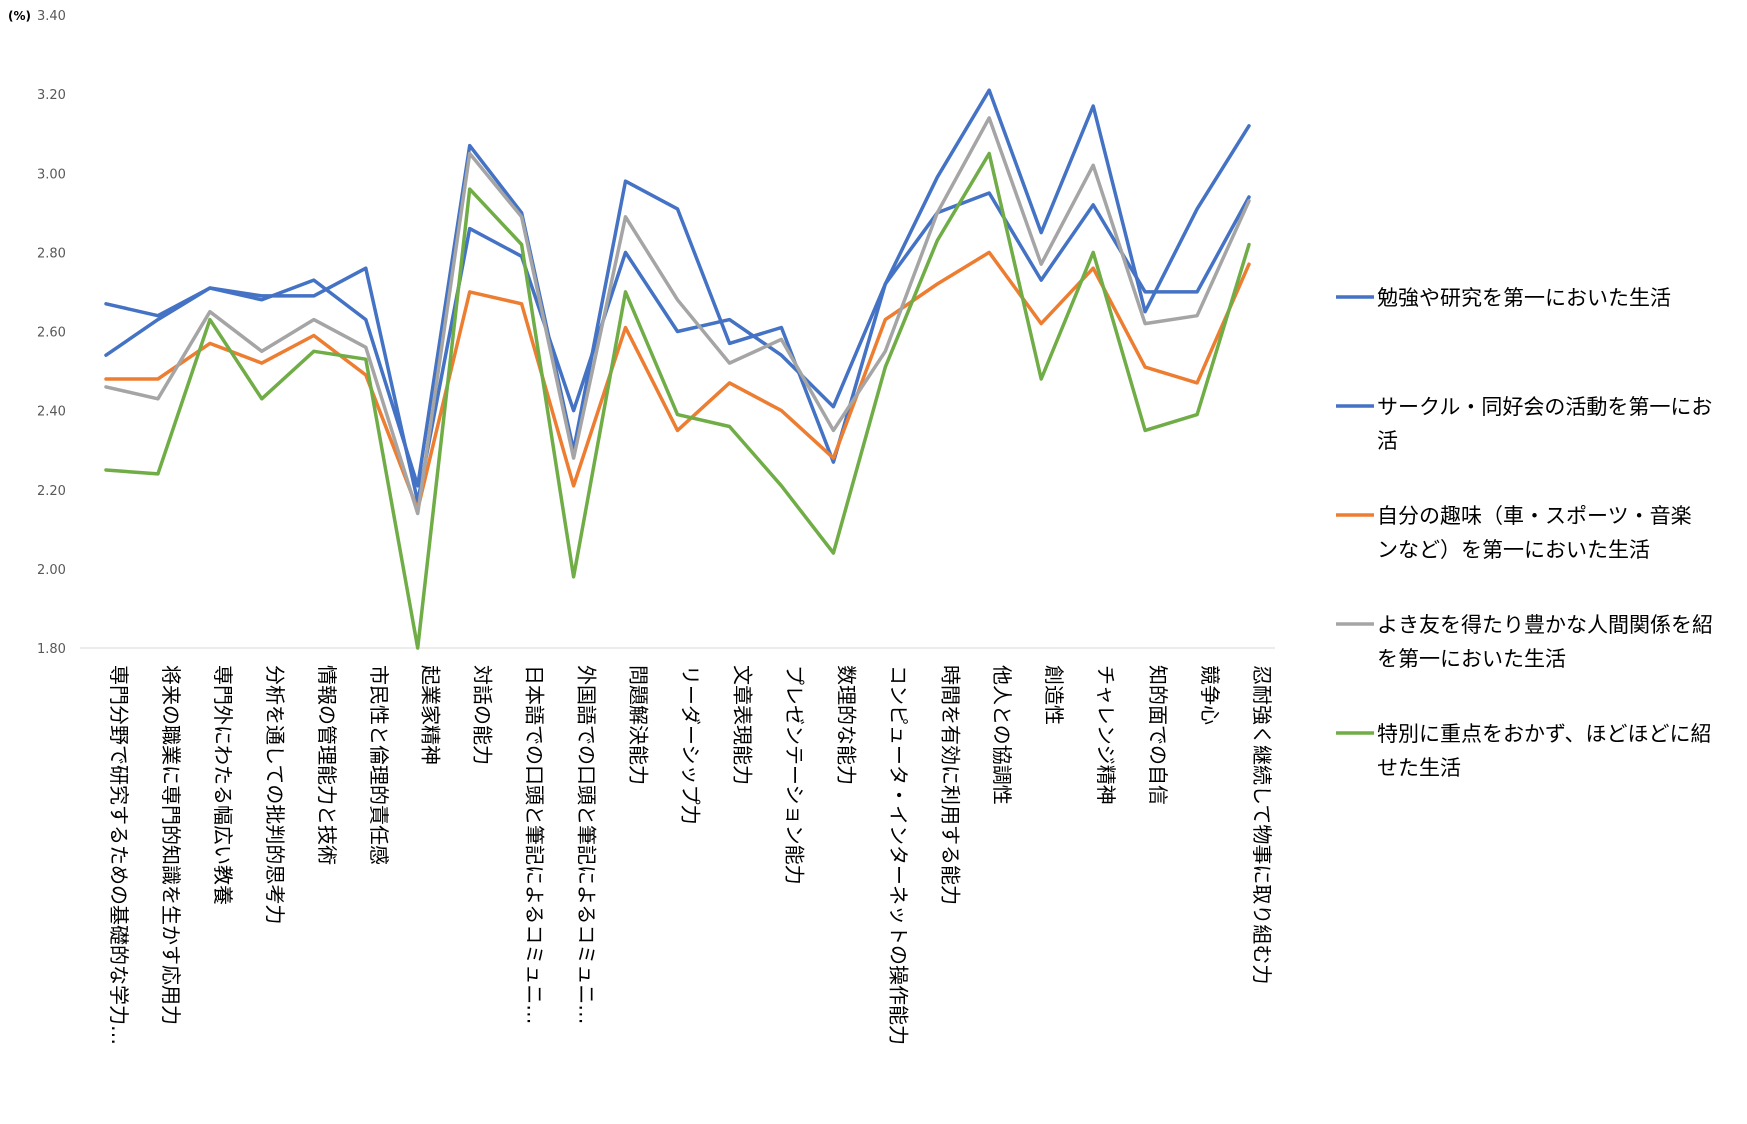  I want to click on legend-label: 自分の趣味（車・スポーツ・音楽, so click(1534, 516).